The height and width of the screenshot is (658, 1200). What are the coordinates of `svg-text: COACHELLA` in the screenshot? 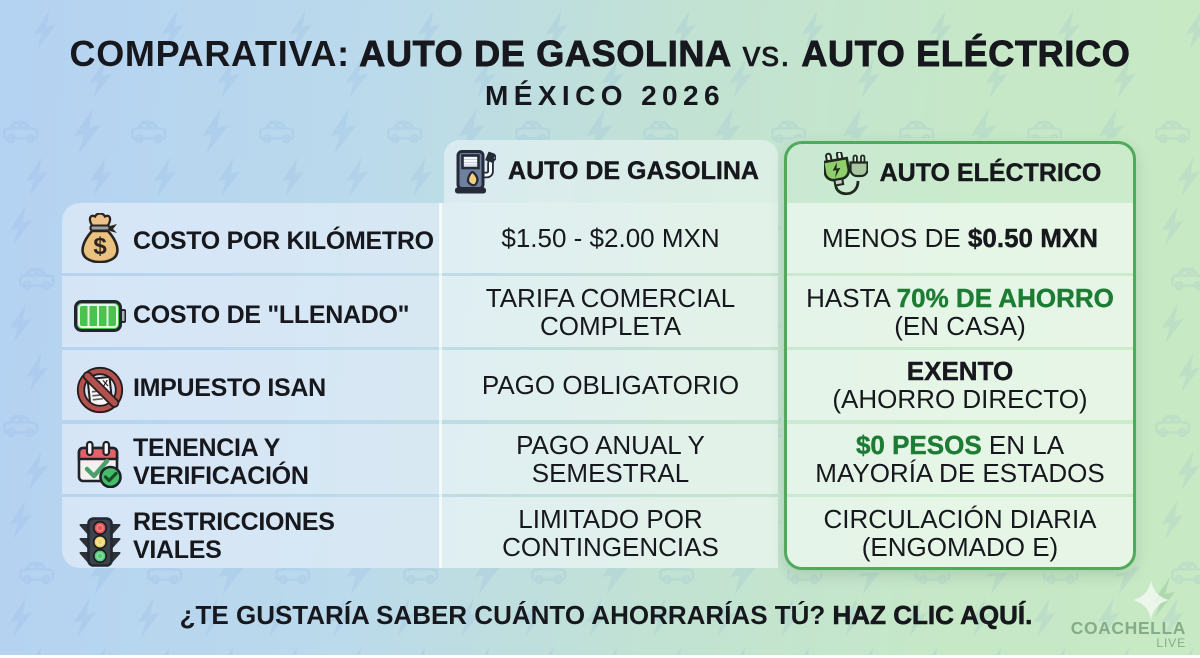 It's located at (1128, 628).